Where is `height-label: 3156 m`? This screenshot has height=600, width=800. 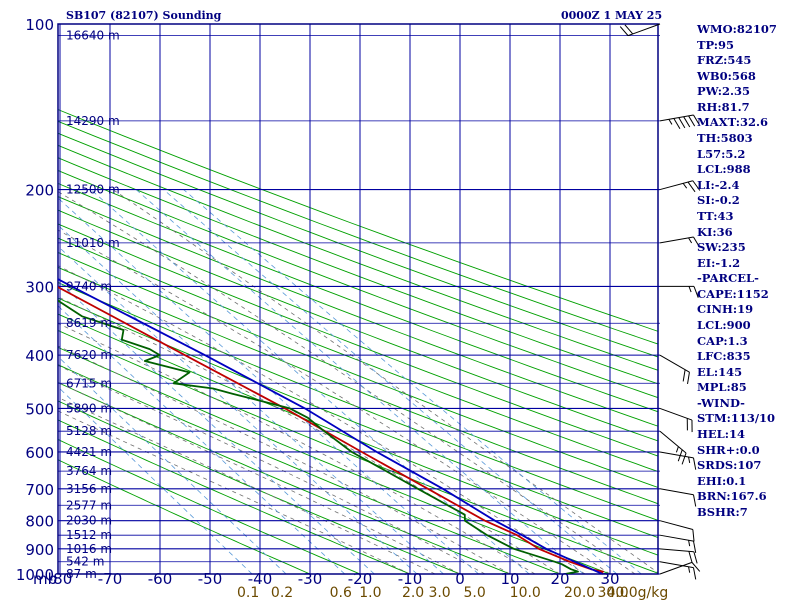 height-label: 3156 m is located at coordinates (89, 489).